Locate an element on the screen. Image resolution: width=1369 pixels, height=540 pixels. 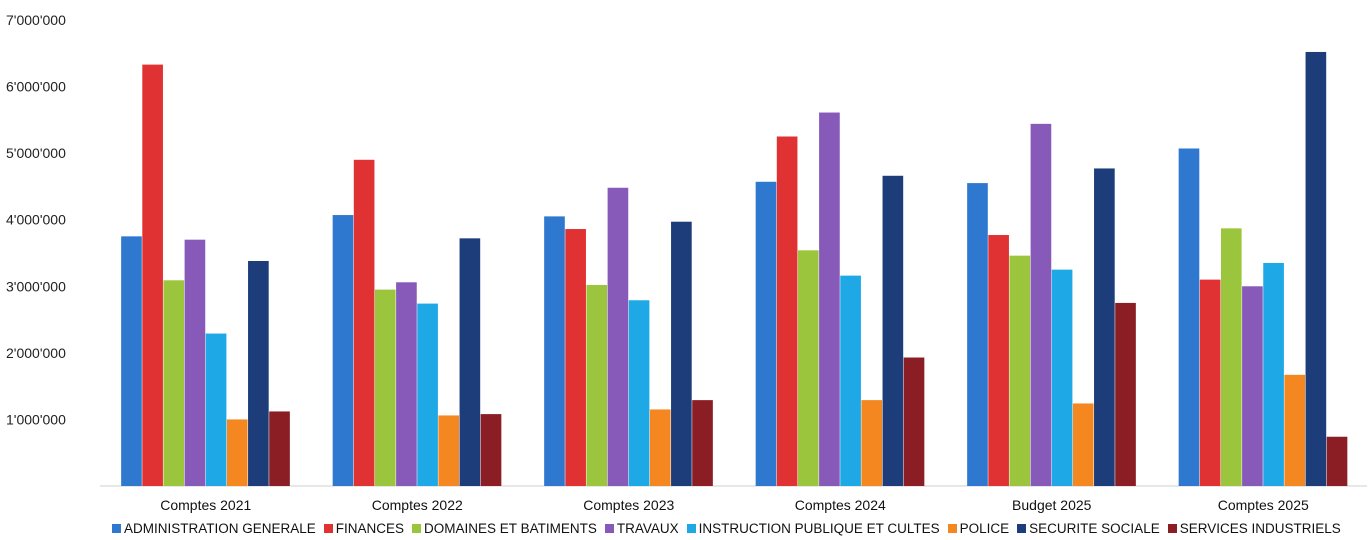
legend-item: SECURITE SOCIALE is located at coordinates (1088, 528).